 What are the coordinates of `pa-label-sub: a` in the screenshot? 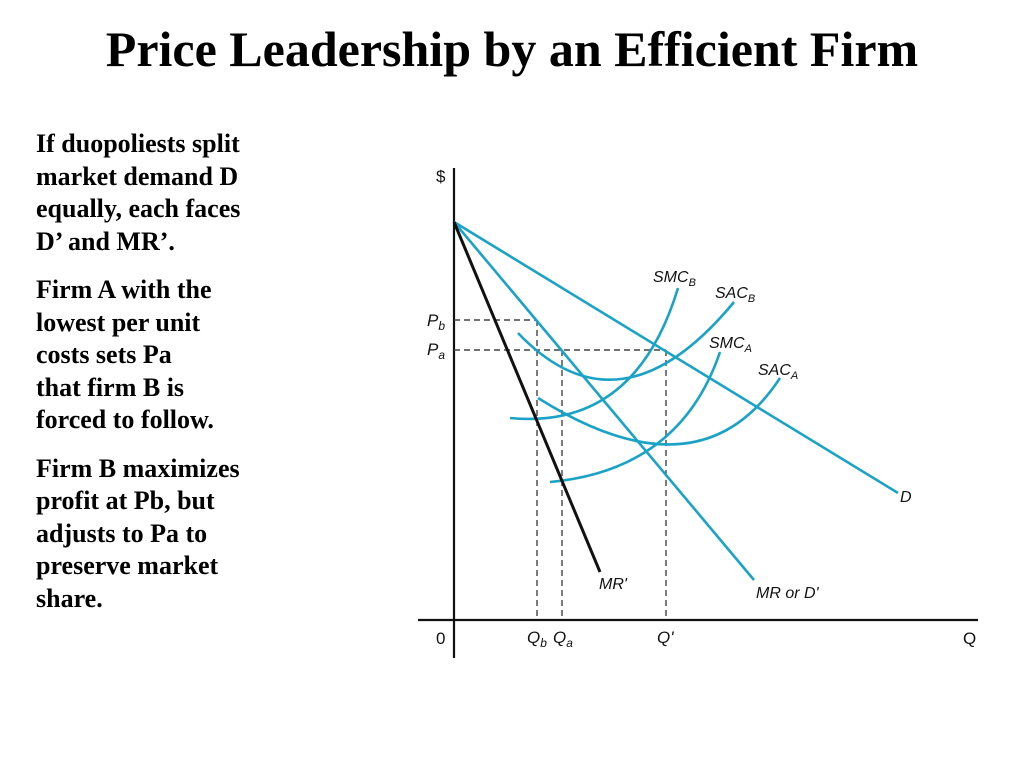 It's located at (441, 355).